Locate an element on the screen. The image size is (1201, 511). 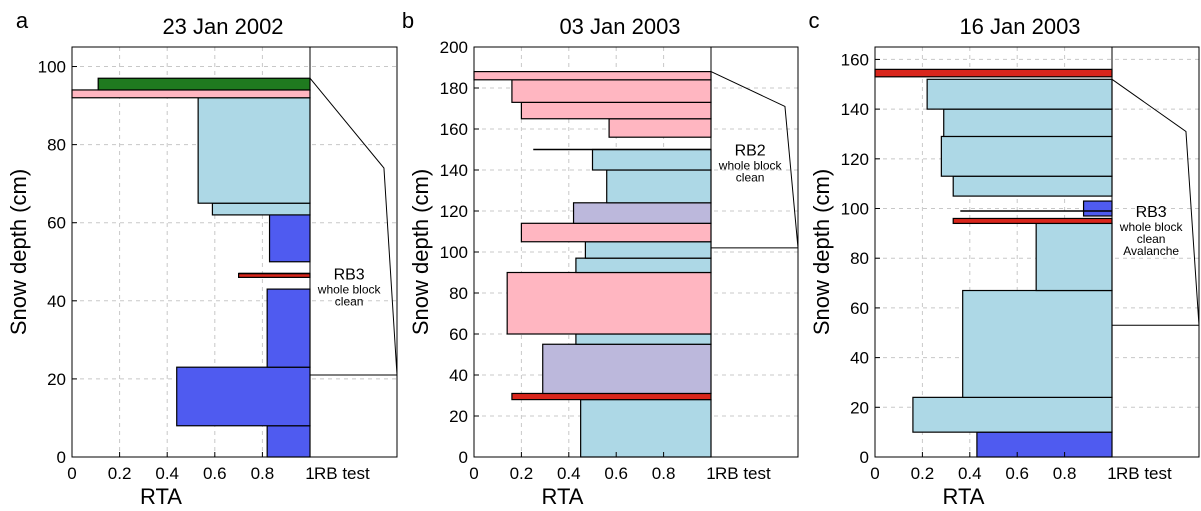
y-tick-label: 200 is located at coordinates (454, 47).